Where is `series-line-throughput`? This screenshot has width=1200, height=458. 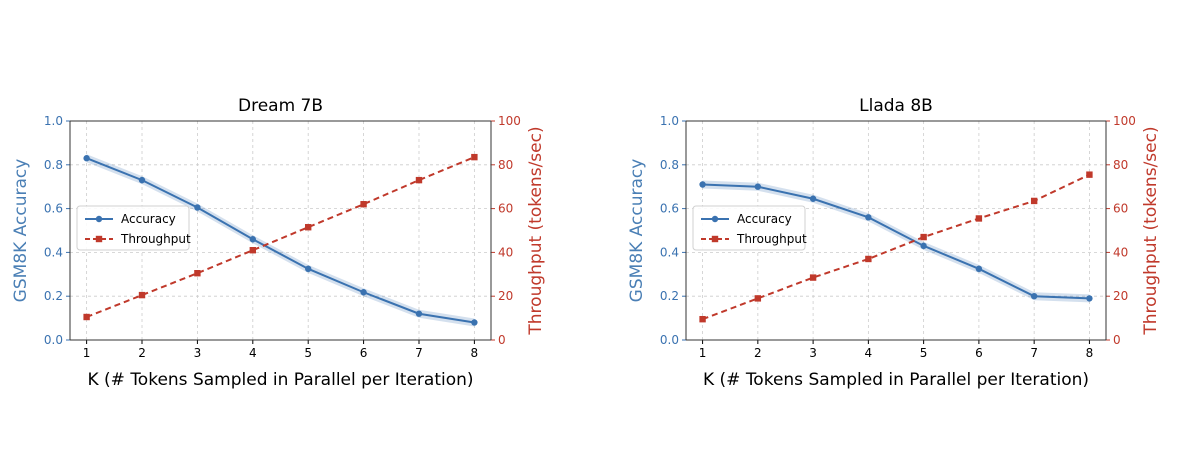 series-line-throughput is located at coordinates (896, 247).